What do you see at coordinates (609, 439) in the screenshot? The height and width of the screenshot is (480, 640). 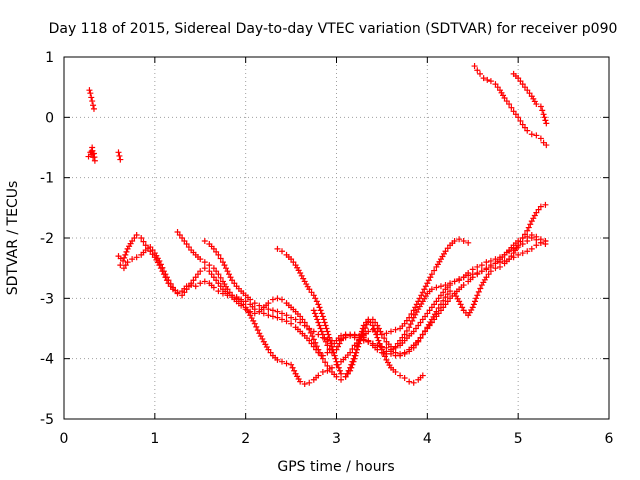 I see `x-tick-label: 6` at bounding box center [609, 439].